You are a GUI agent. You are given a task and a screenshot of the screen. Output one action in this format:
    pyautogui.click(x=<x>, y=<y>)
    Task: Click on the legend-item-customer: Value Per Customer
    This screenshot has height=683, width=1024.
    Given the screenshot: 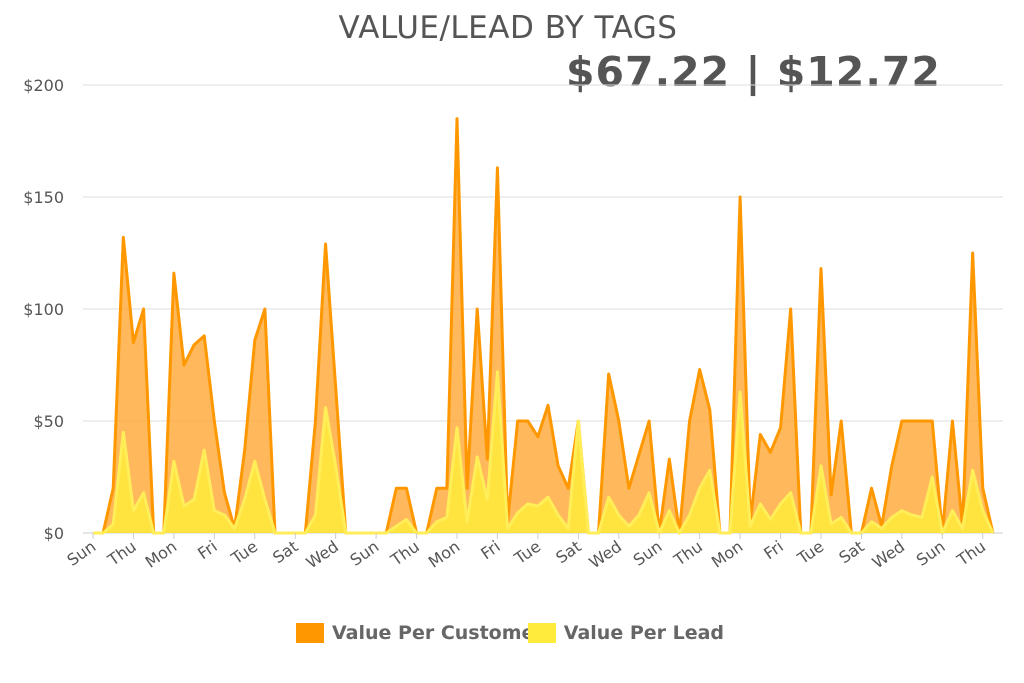 What is the action you would take?
    pyautogui.click(x=420, y=633)
    